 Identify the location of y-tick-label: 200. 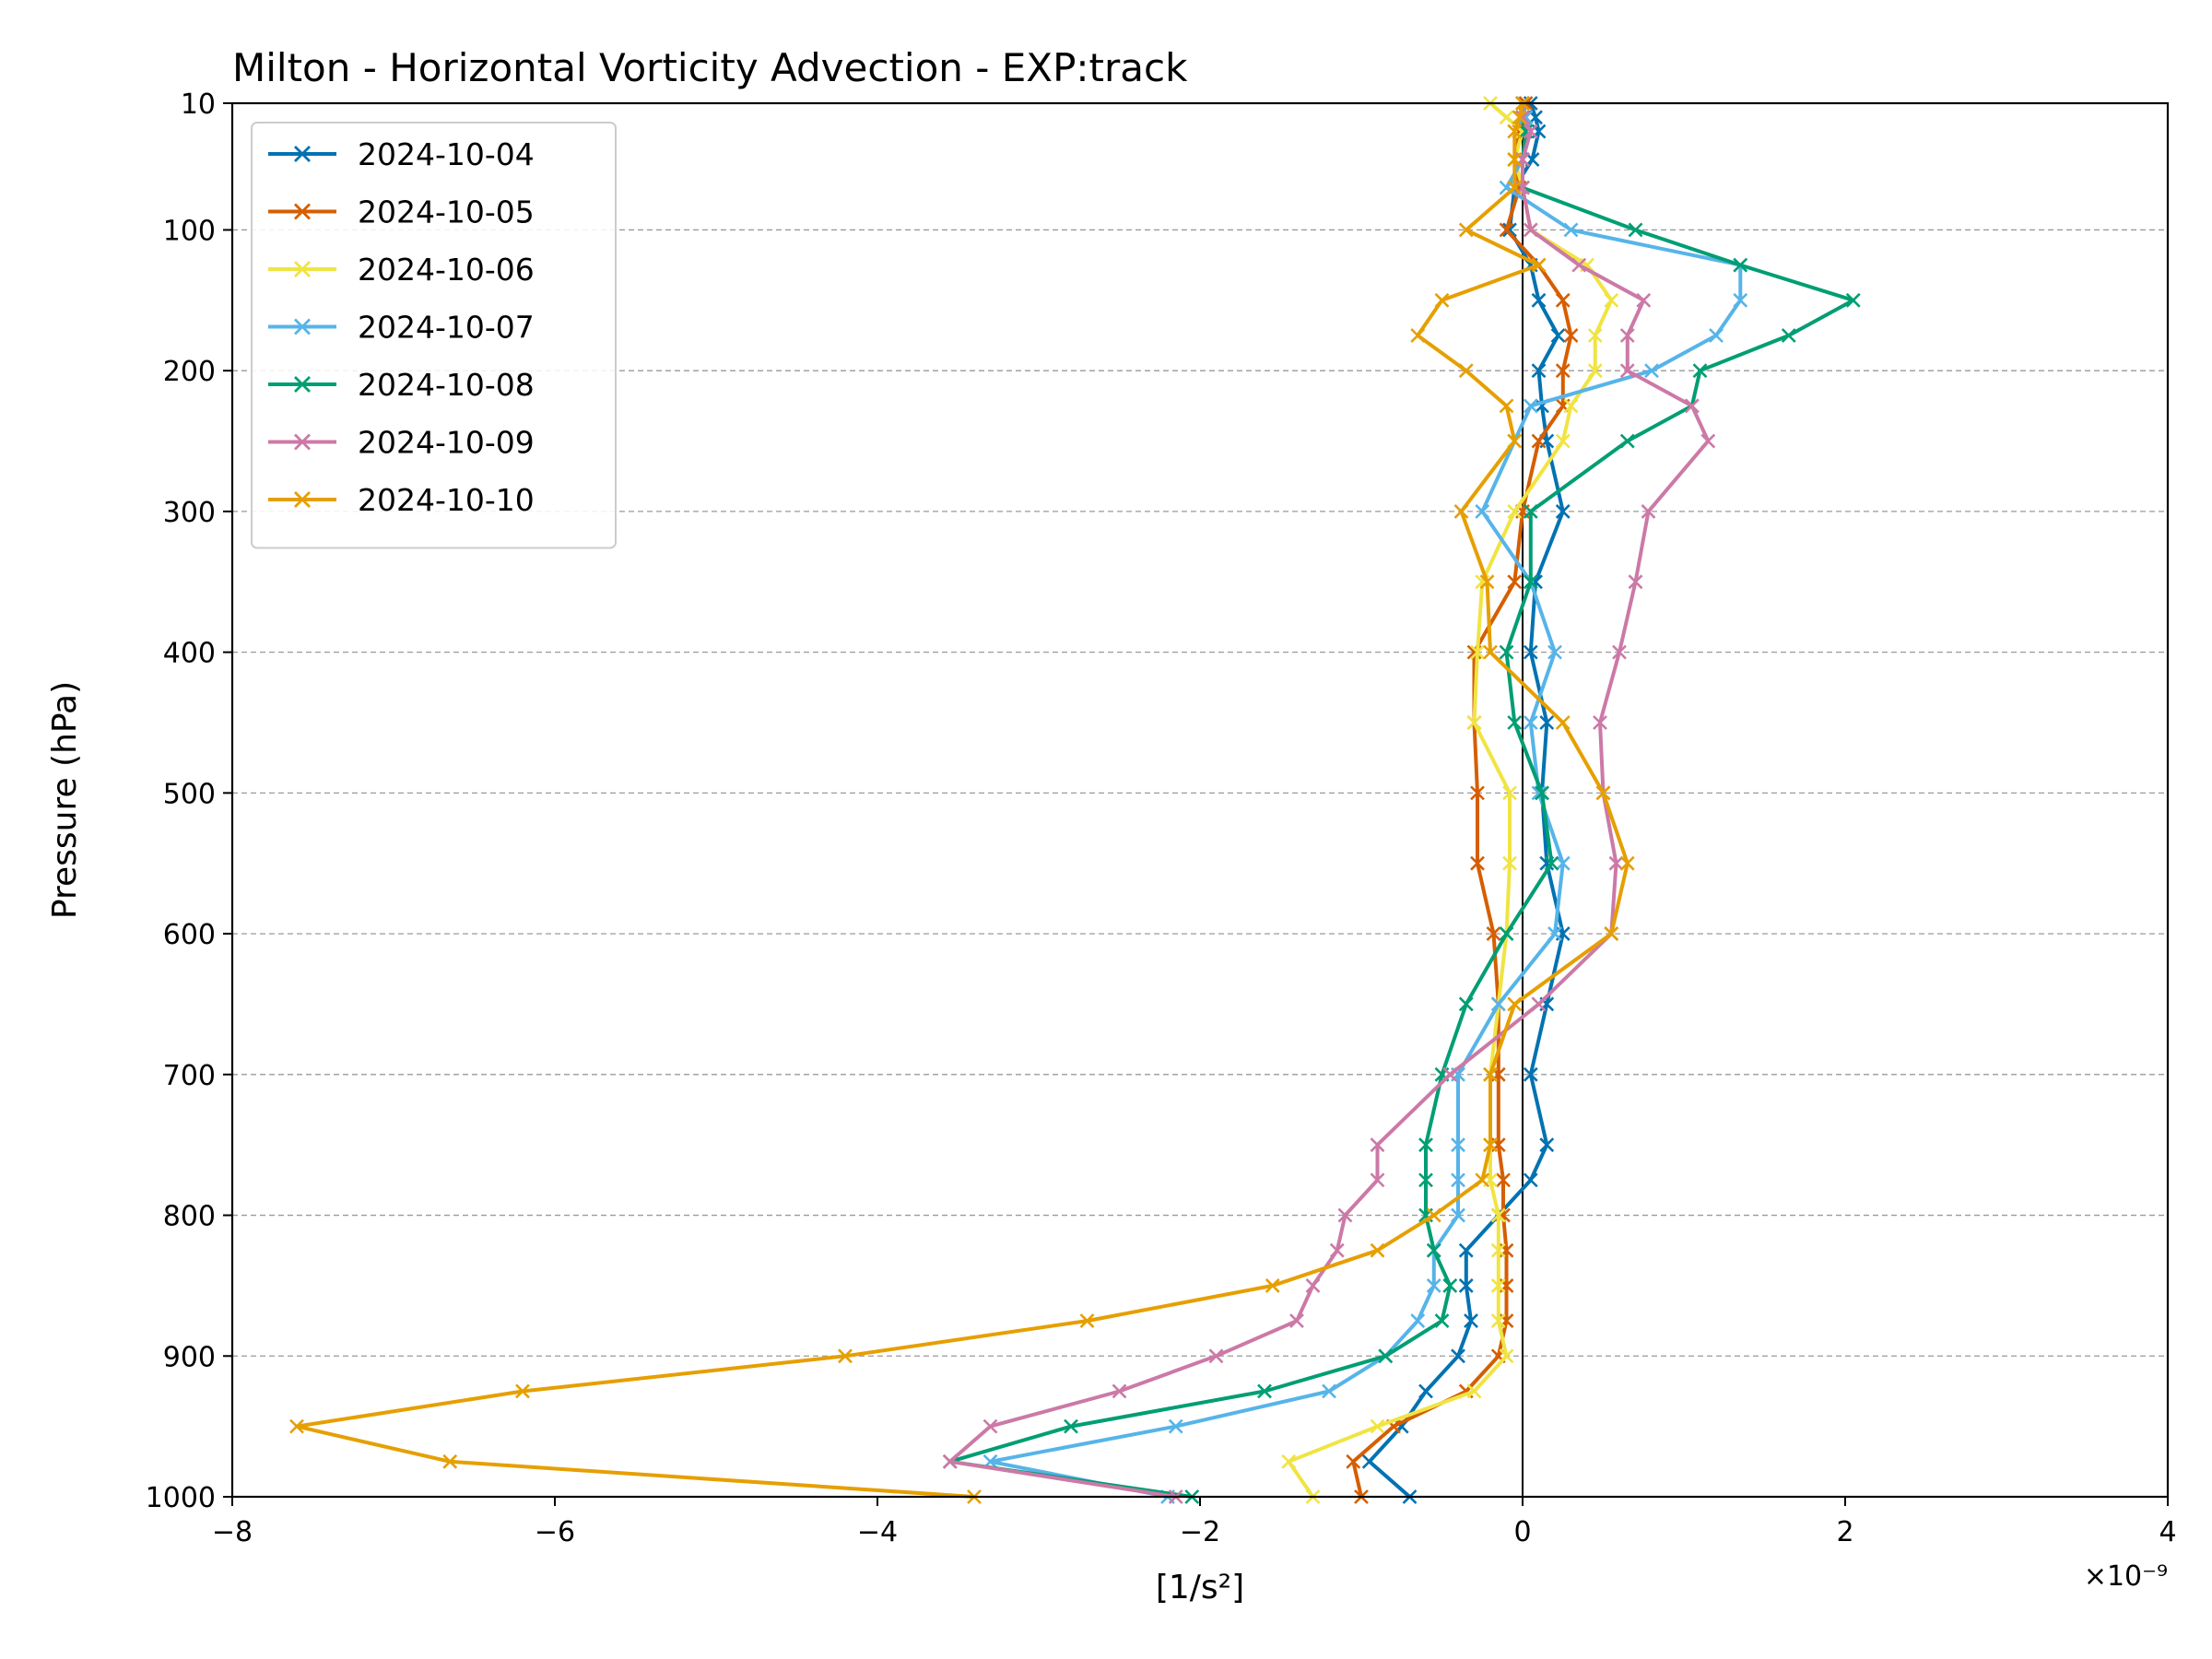
(189, 372).